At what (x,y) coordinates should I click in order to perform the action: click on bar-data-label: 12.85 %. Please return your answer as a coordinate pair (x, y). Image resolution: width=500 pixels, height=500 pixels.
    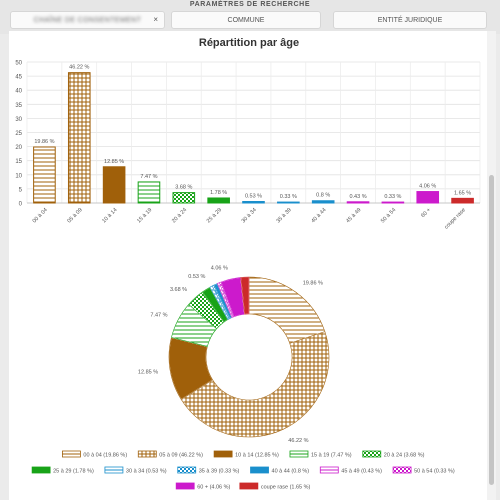
    Looking at the image, I should click on (114, 162).